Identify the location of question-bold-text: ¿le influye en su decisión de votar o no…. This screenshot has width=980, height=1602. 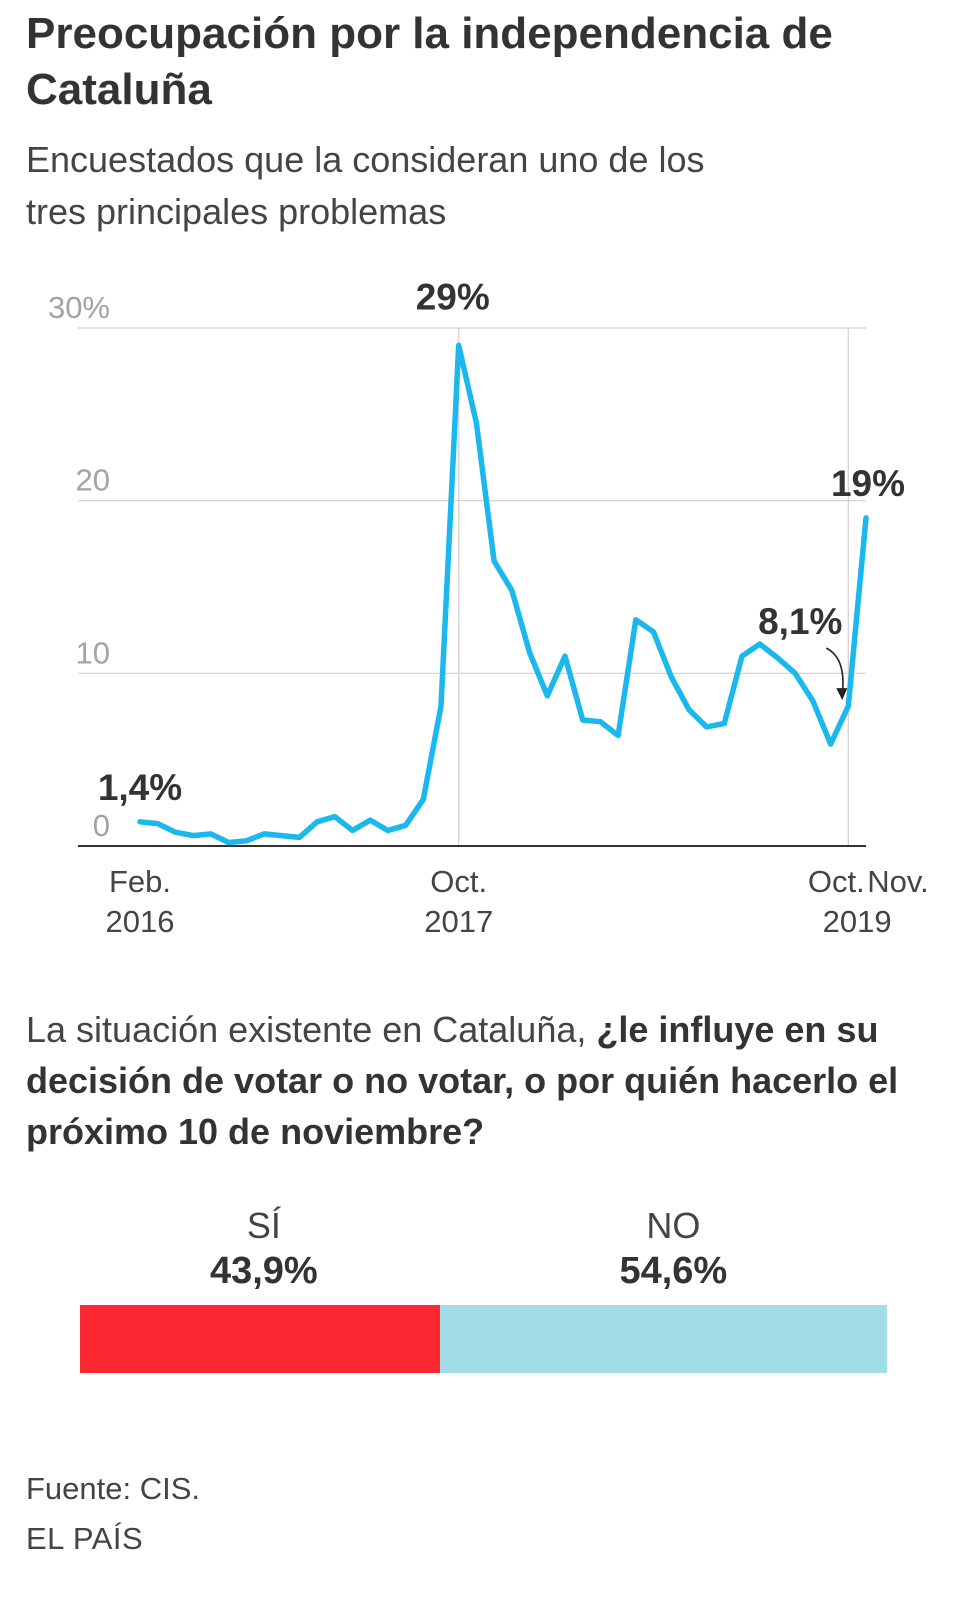
(462, 1080).